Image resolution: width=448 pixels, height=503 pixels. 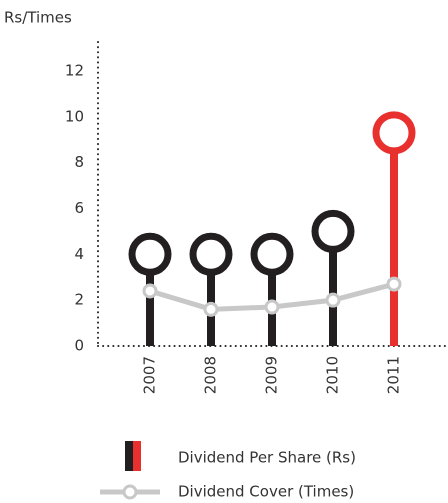 I want to click on y-tick-label: 0, so click(x=79, y=346).